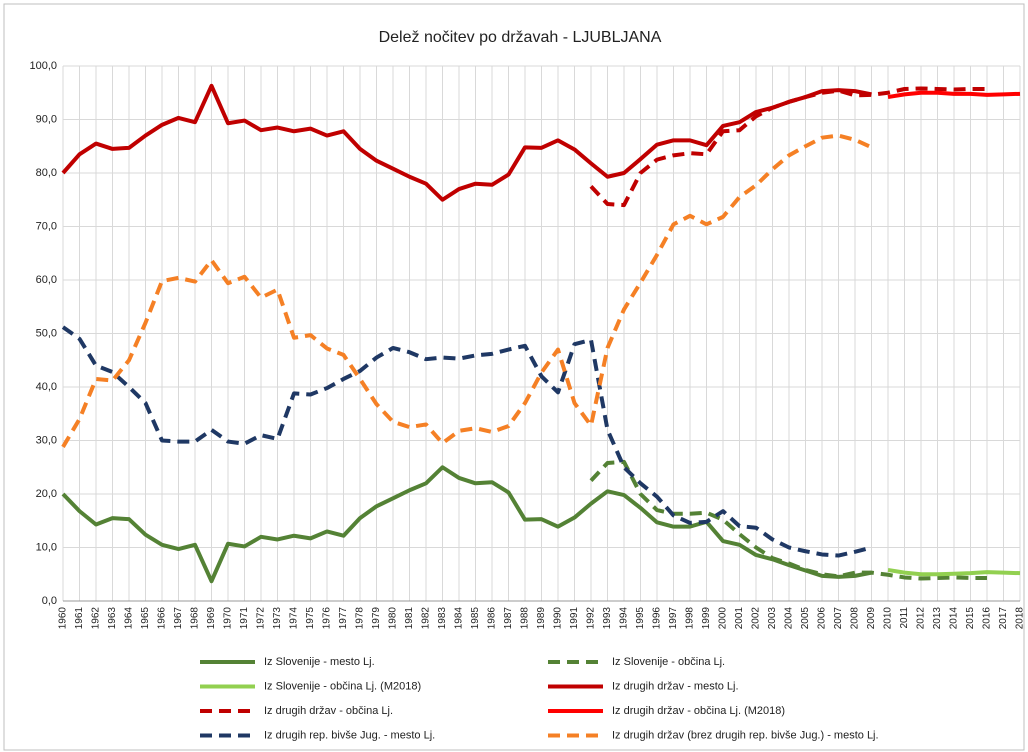 The image size is (1028, 752). I want to click on x-tick-label: 2013, so click(937, 618).